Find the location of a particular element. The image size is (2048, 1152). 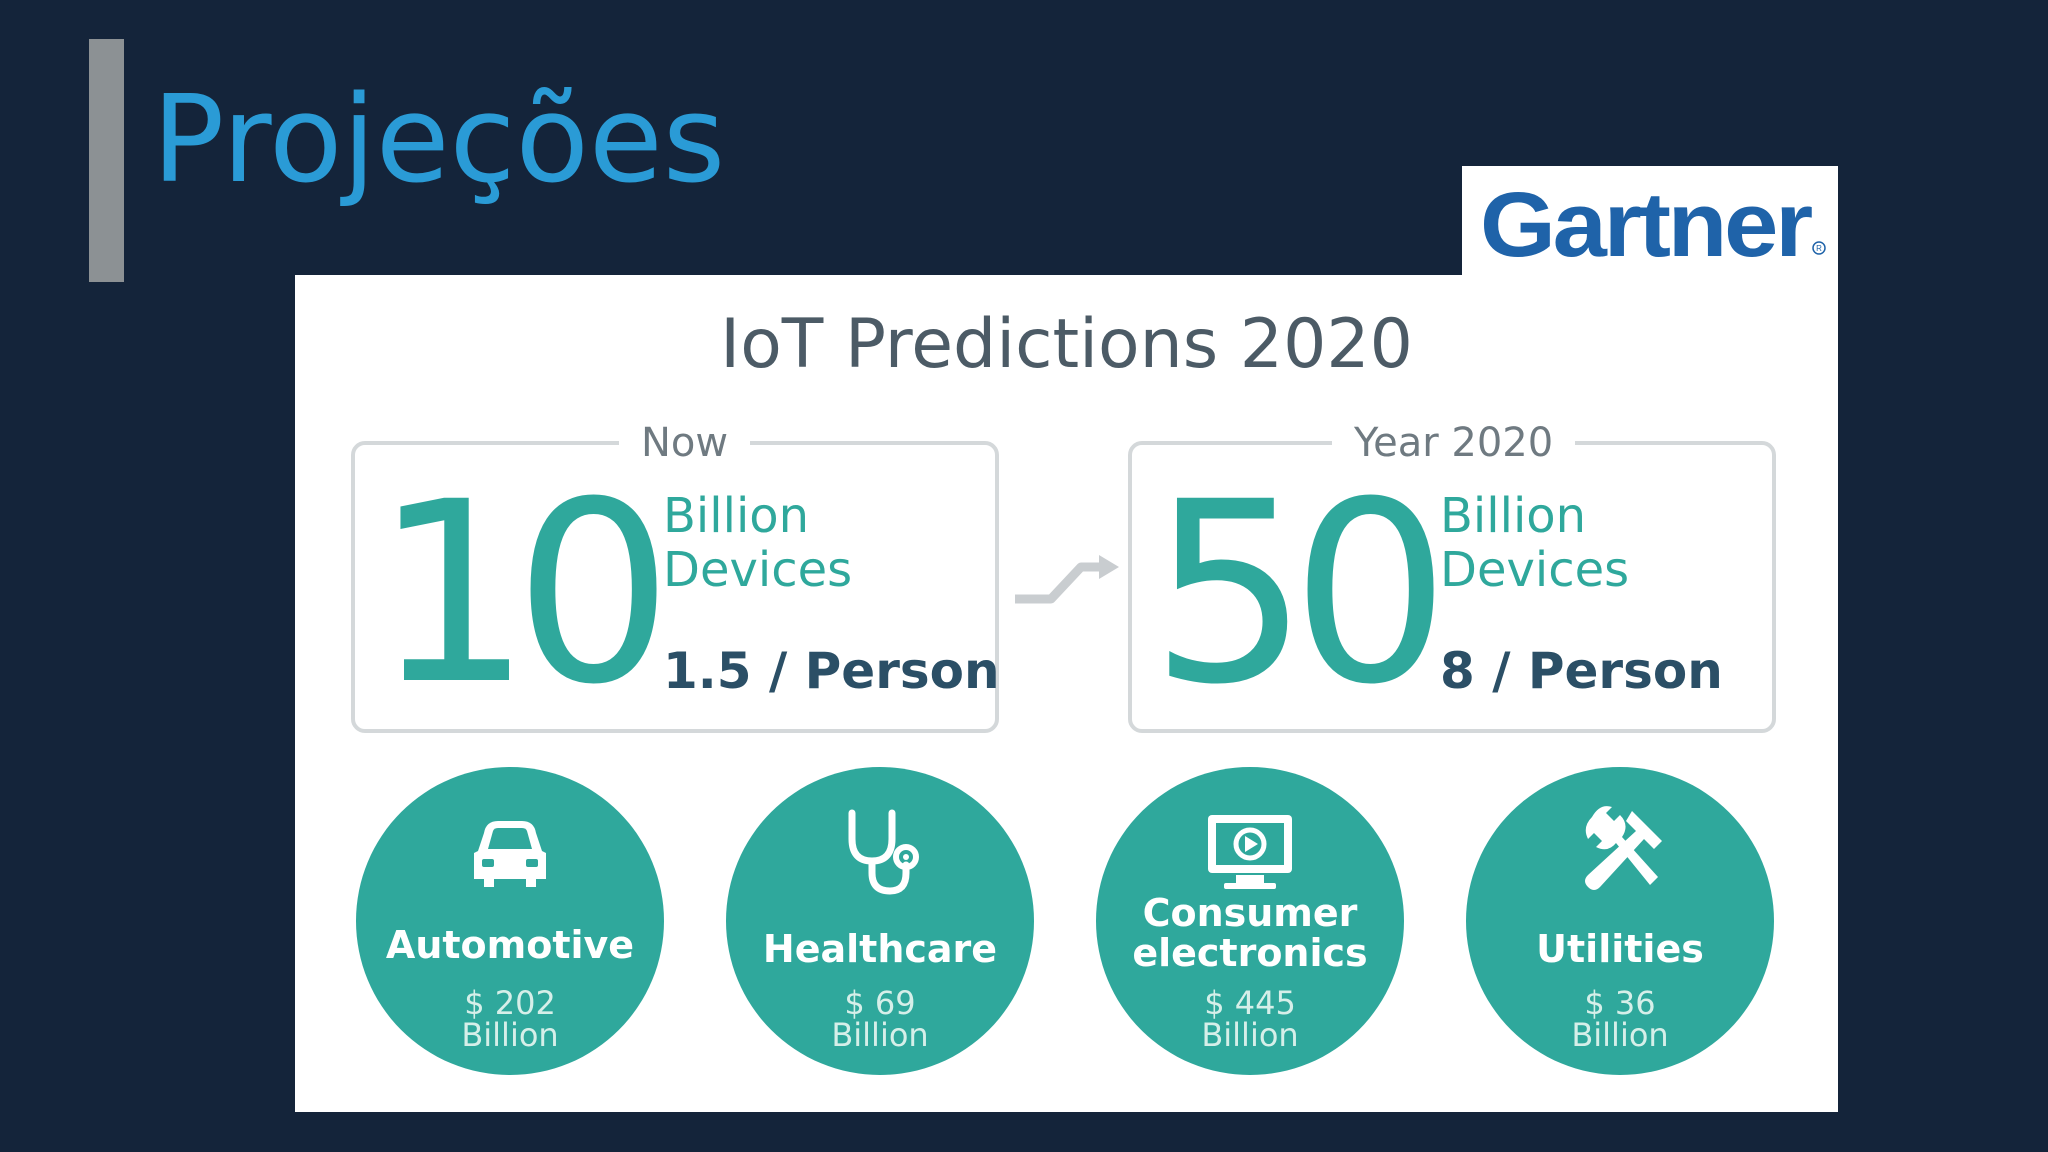

sector-consumer-electronics-name-line1: Consumer is located at coordinates (1250, 913).